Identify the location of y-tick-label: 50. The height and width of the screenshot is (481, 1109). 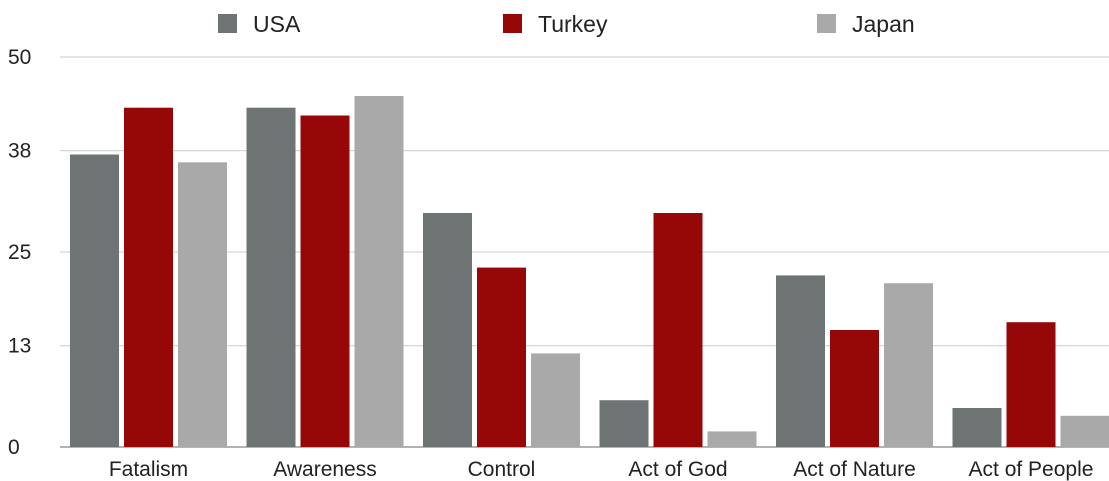
(19, 57).